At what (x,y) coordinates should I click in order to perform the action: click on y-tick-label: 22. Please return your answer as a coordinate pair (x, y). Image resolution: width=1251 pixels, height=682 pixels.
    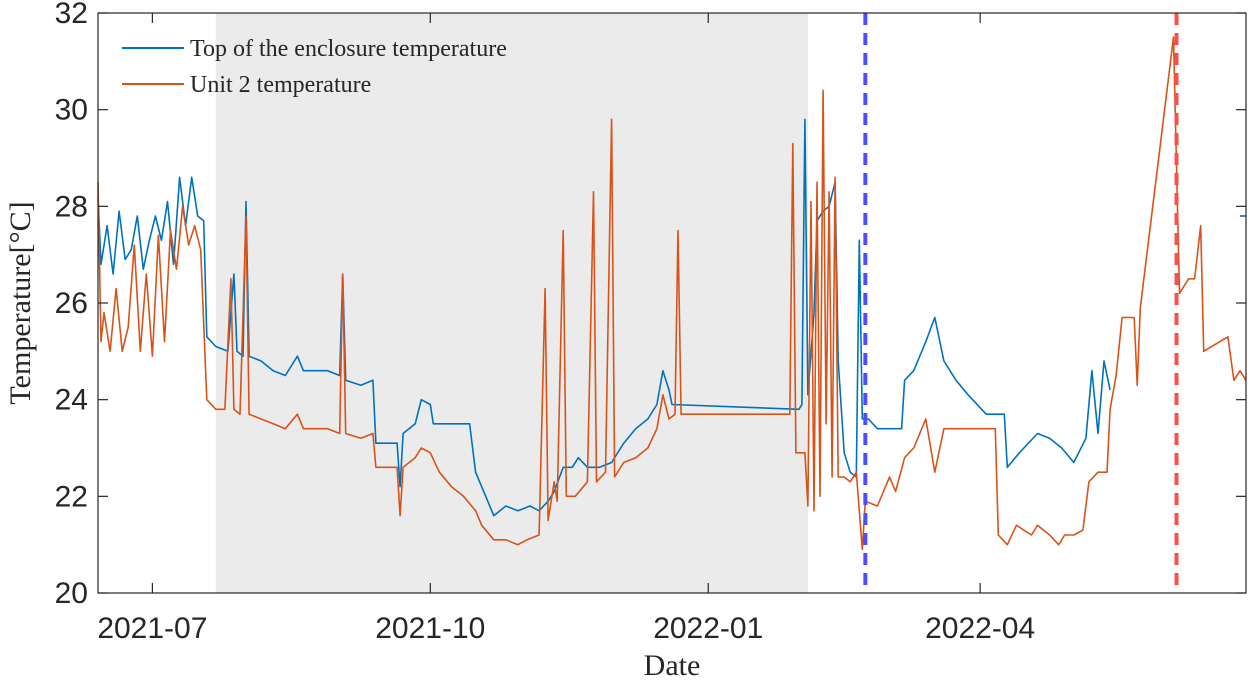
    Looking at the image, I should click on (71, 496).